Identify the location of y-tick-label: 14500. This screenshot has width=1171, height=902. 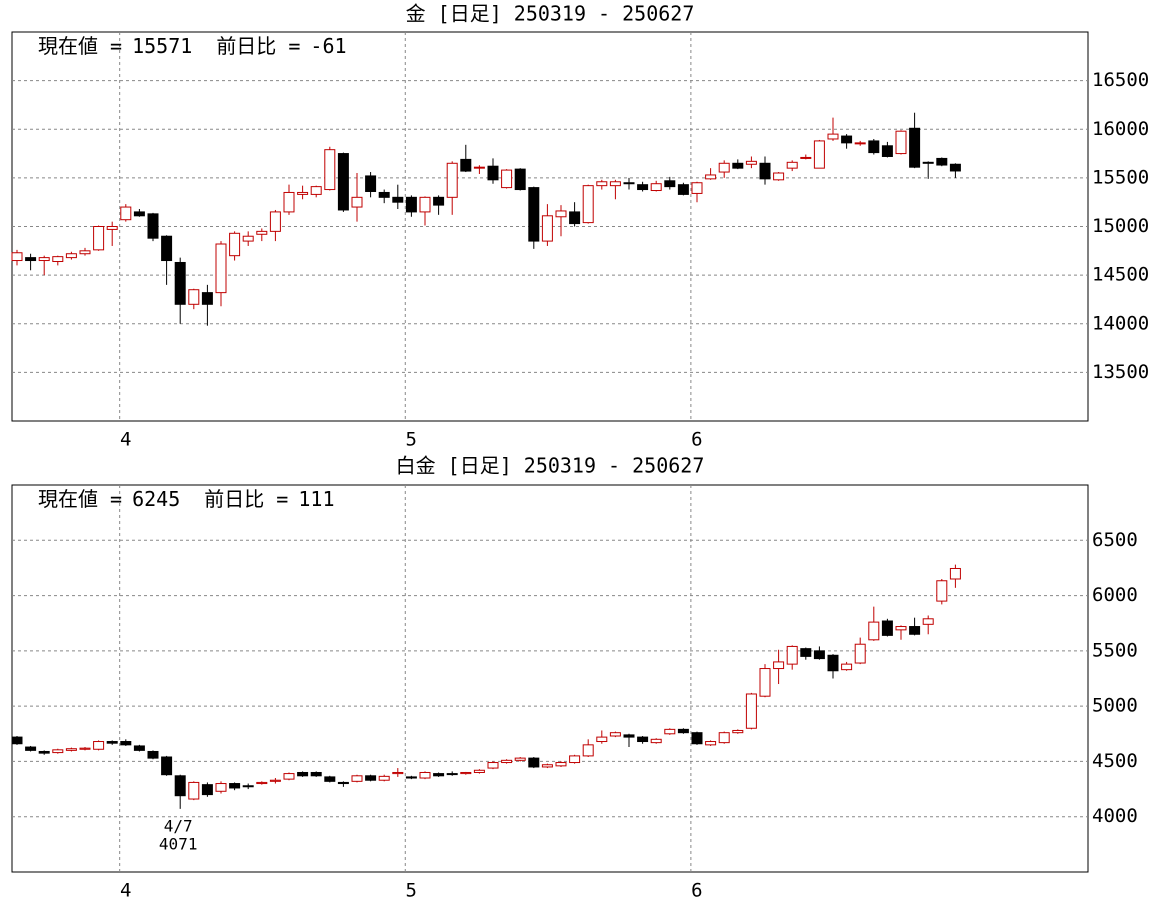
(1120, 275).